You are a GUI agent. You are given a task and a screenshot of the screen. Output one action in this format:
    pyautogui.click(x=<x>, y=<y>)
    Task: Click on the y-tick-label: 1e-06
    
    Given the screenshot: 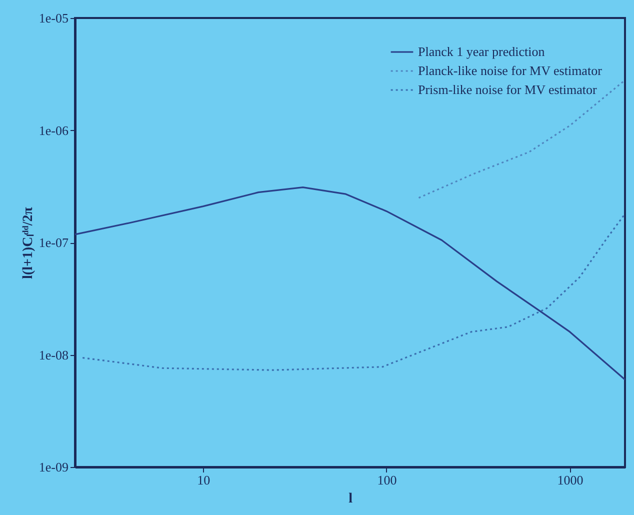 What is the action you would take?
    pyautogui.click(x=53, y=130)
    